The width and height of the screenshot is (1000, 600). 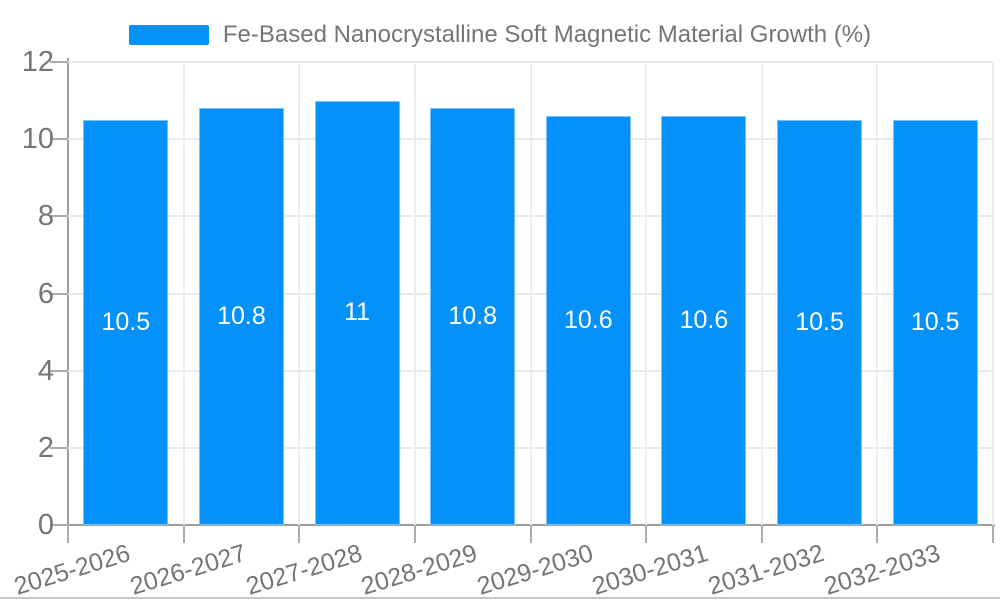 What do you see at coordinates (45, 293) in the screenshot?
I see `y-tick-label: 6` at bounding box center [45, 293].